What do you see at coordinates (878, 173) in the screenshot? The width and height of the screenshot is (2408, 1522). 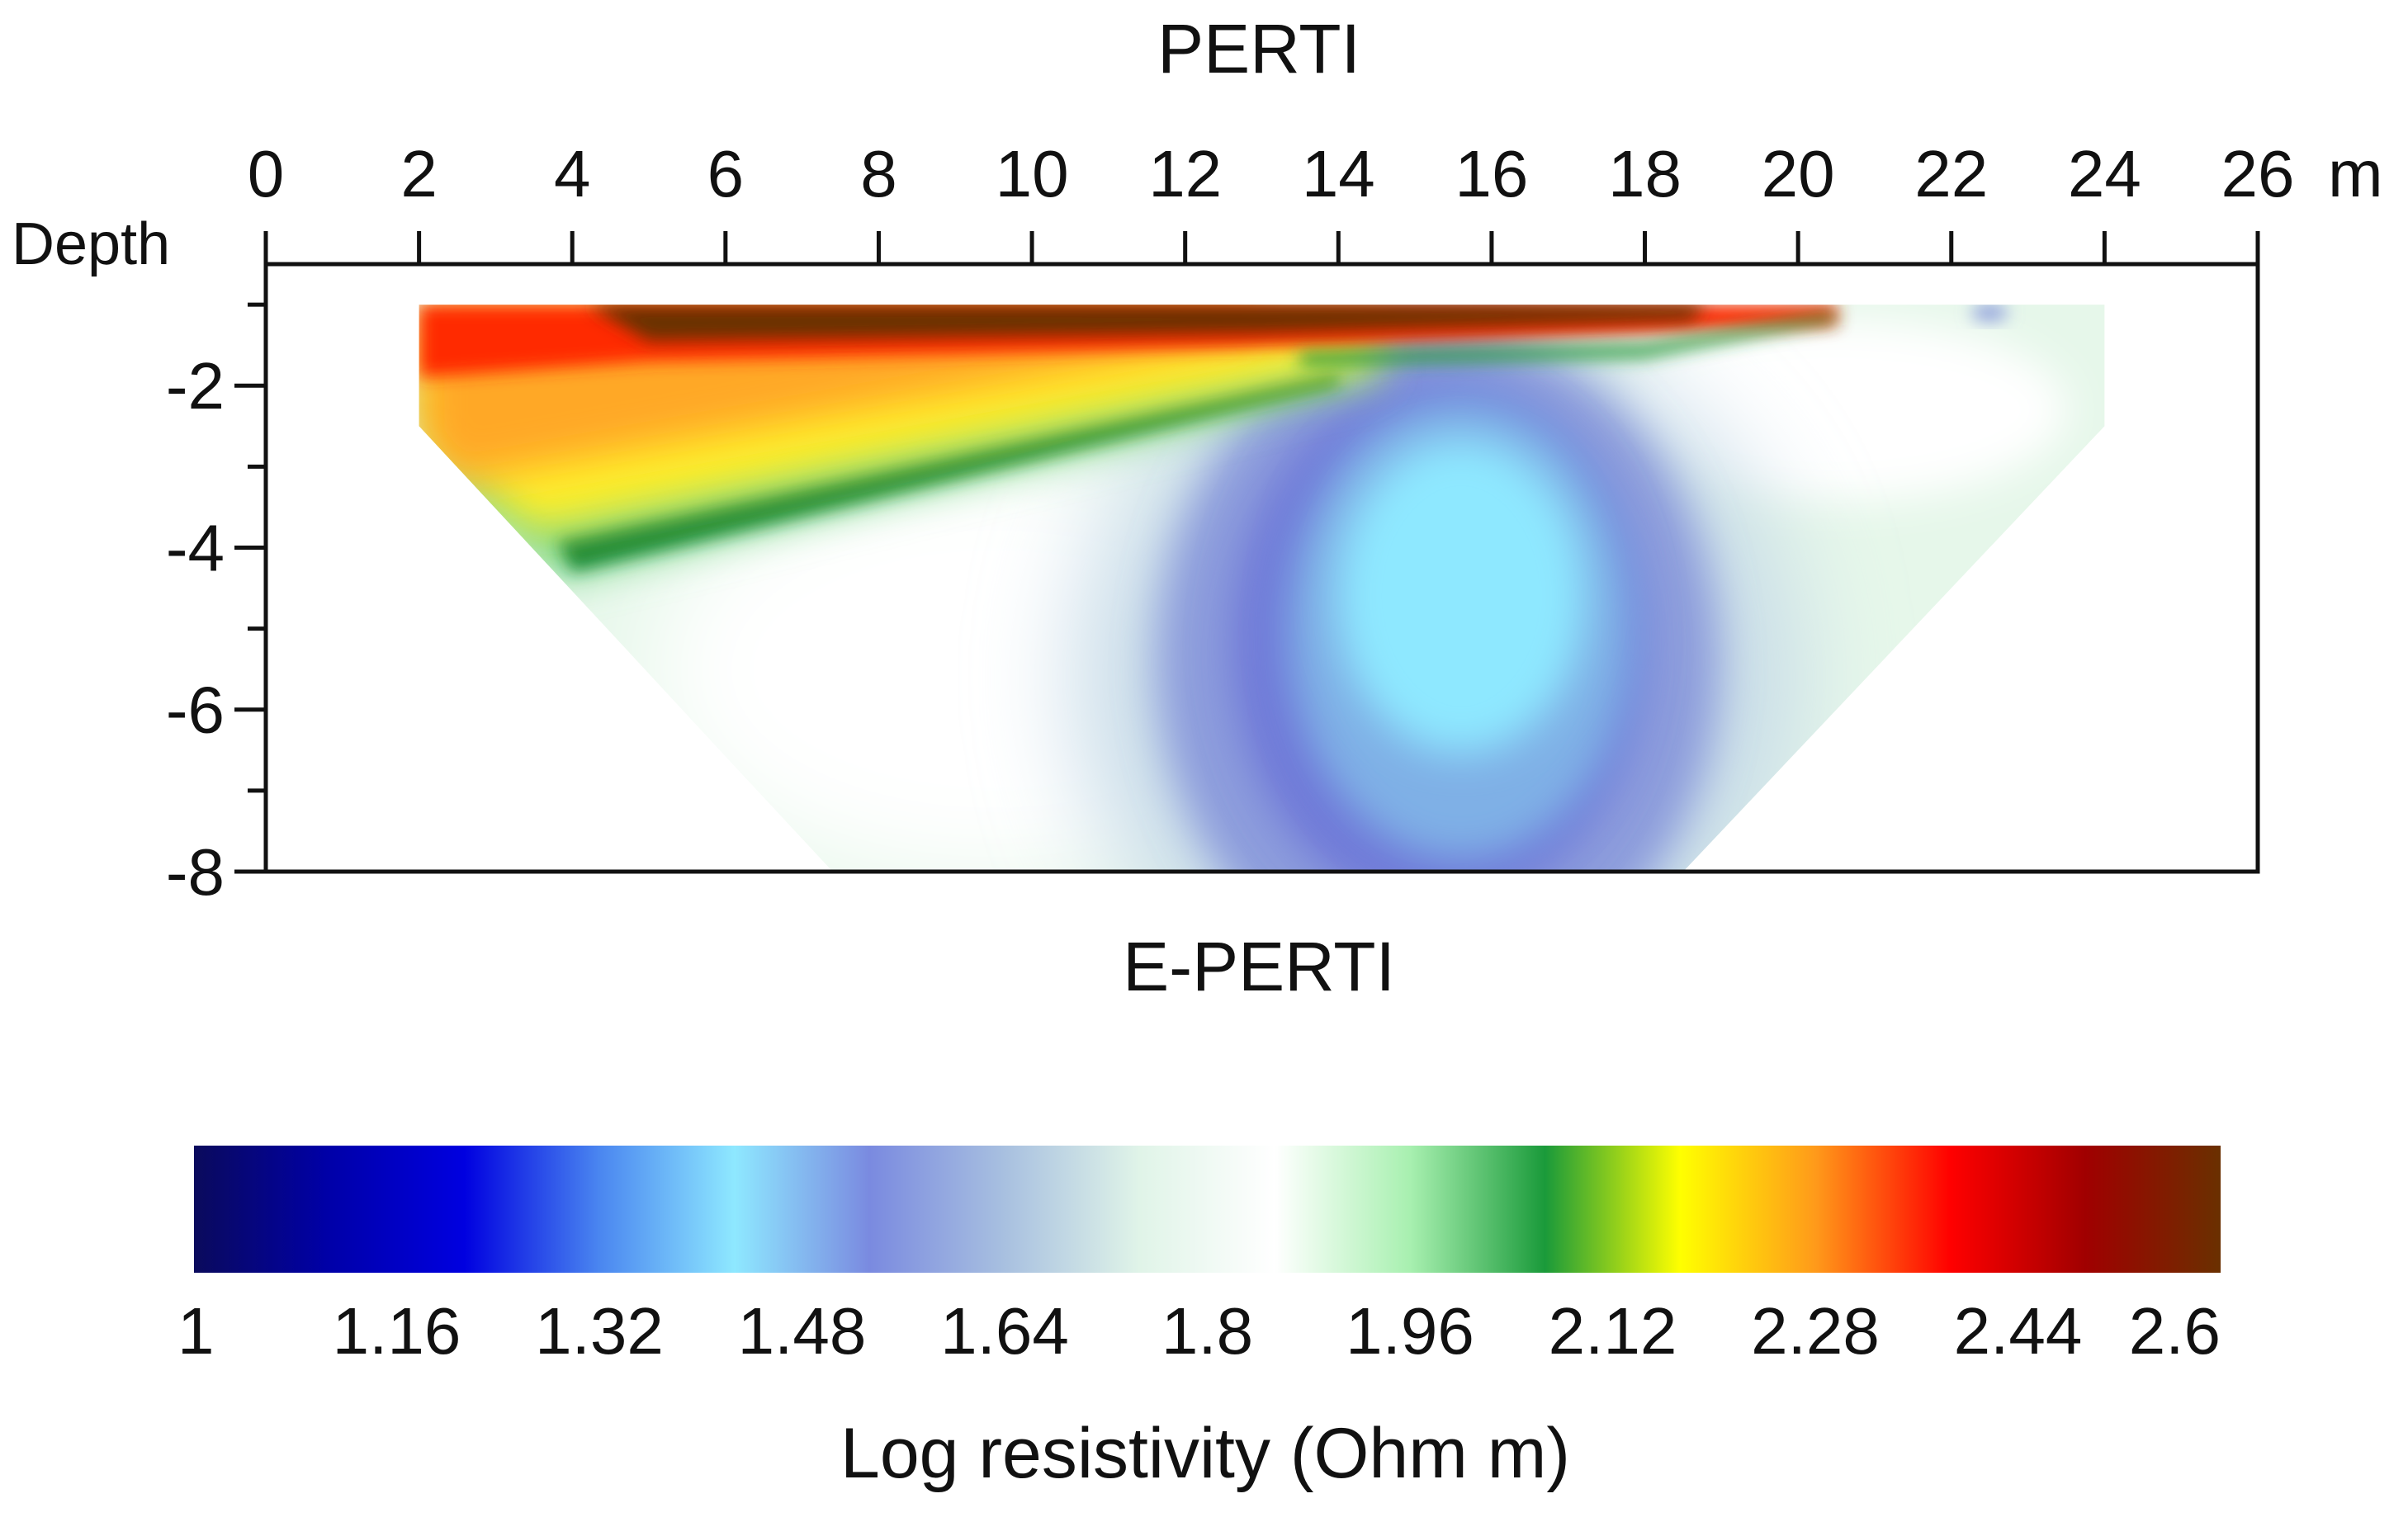 I see `x-tick-label: 8` at bounding box center [878, 173].